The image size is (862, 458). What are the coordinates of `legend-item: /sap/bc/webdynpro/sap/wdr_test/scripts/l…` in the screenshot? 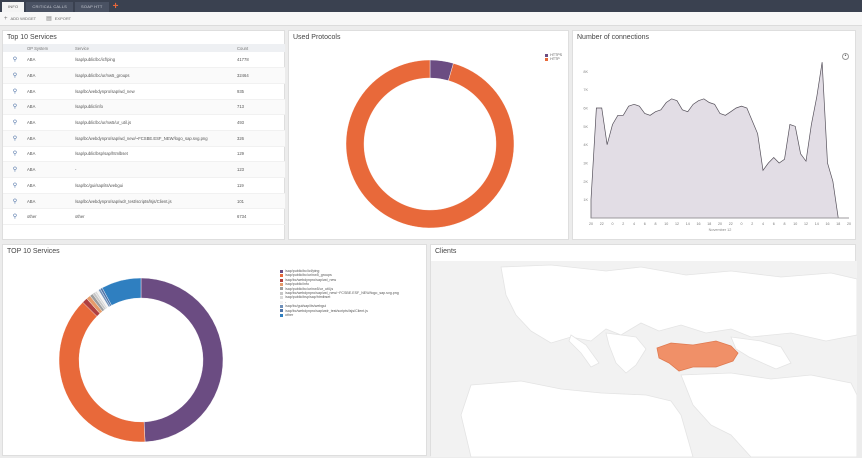 It's located at (352, 311).